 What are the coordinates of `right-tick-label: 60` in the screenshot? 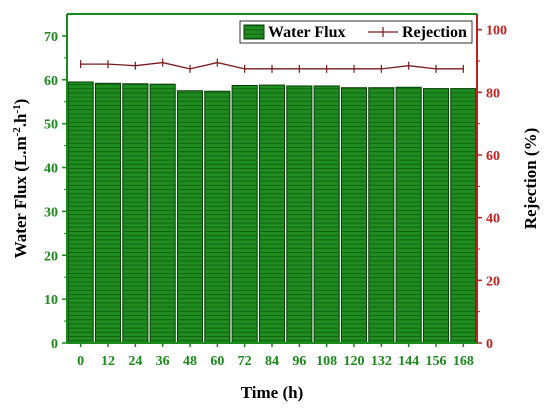 It's located at (493, 156).